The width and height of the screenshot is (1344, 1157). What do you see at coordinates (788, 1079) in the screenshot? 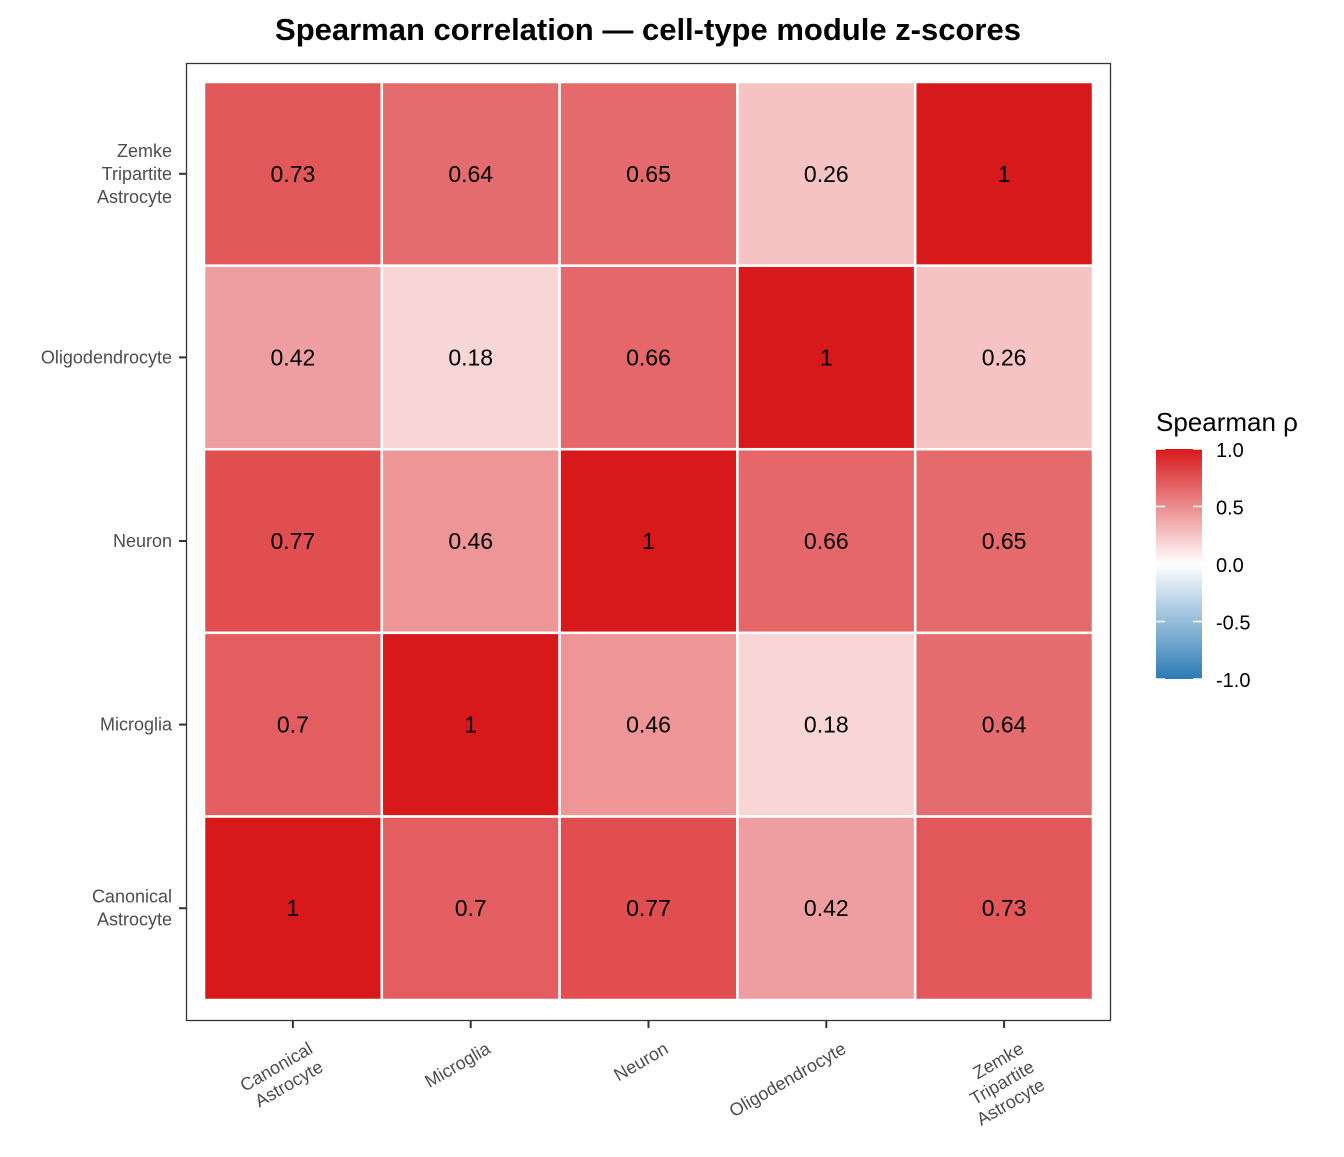
I see `x-tick-label: Oligodendrocyte` at bounding box center [788, 1079].